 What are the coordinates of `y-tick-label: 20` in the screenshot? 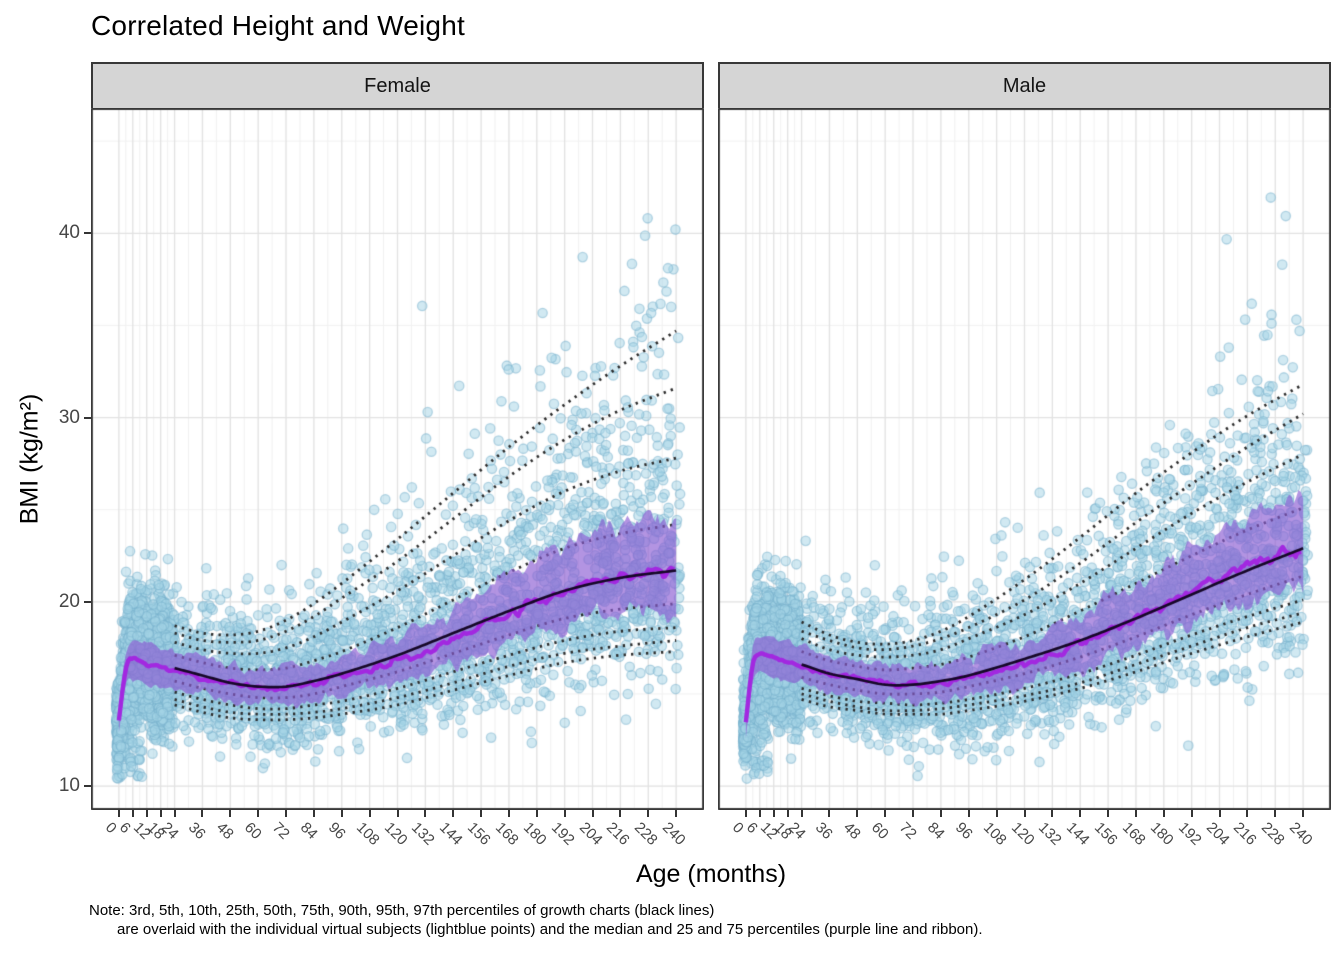 It's located at (69, 601).